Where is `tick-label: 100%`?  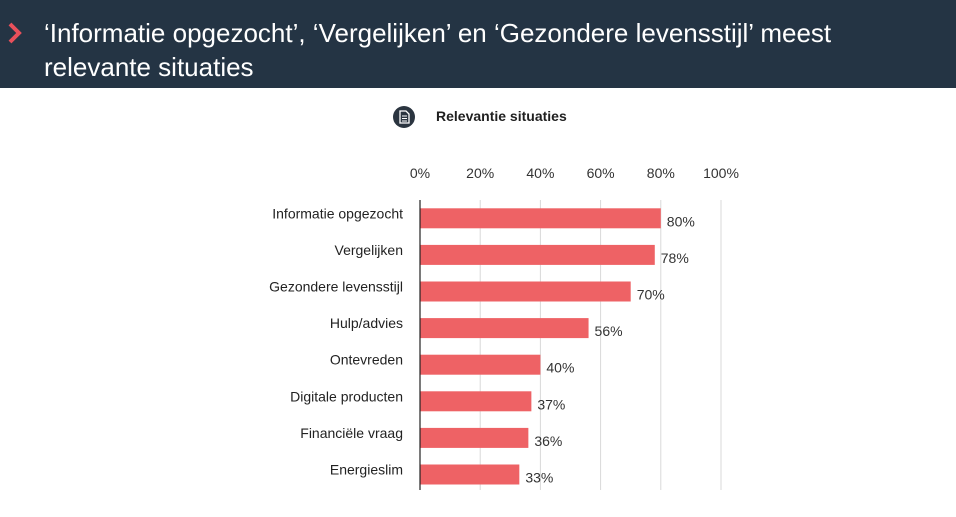 tick-label: 100% is located at coordinates (721, 173).